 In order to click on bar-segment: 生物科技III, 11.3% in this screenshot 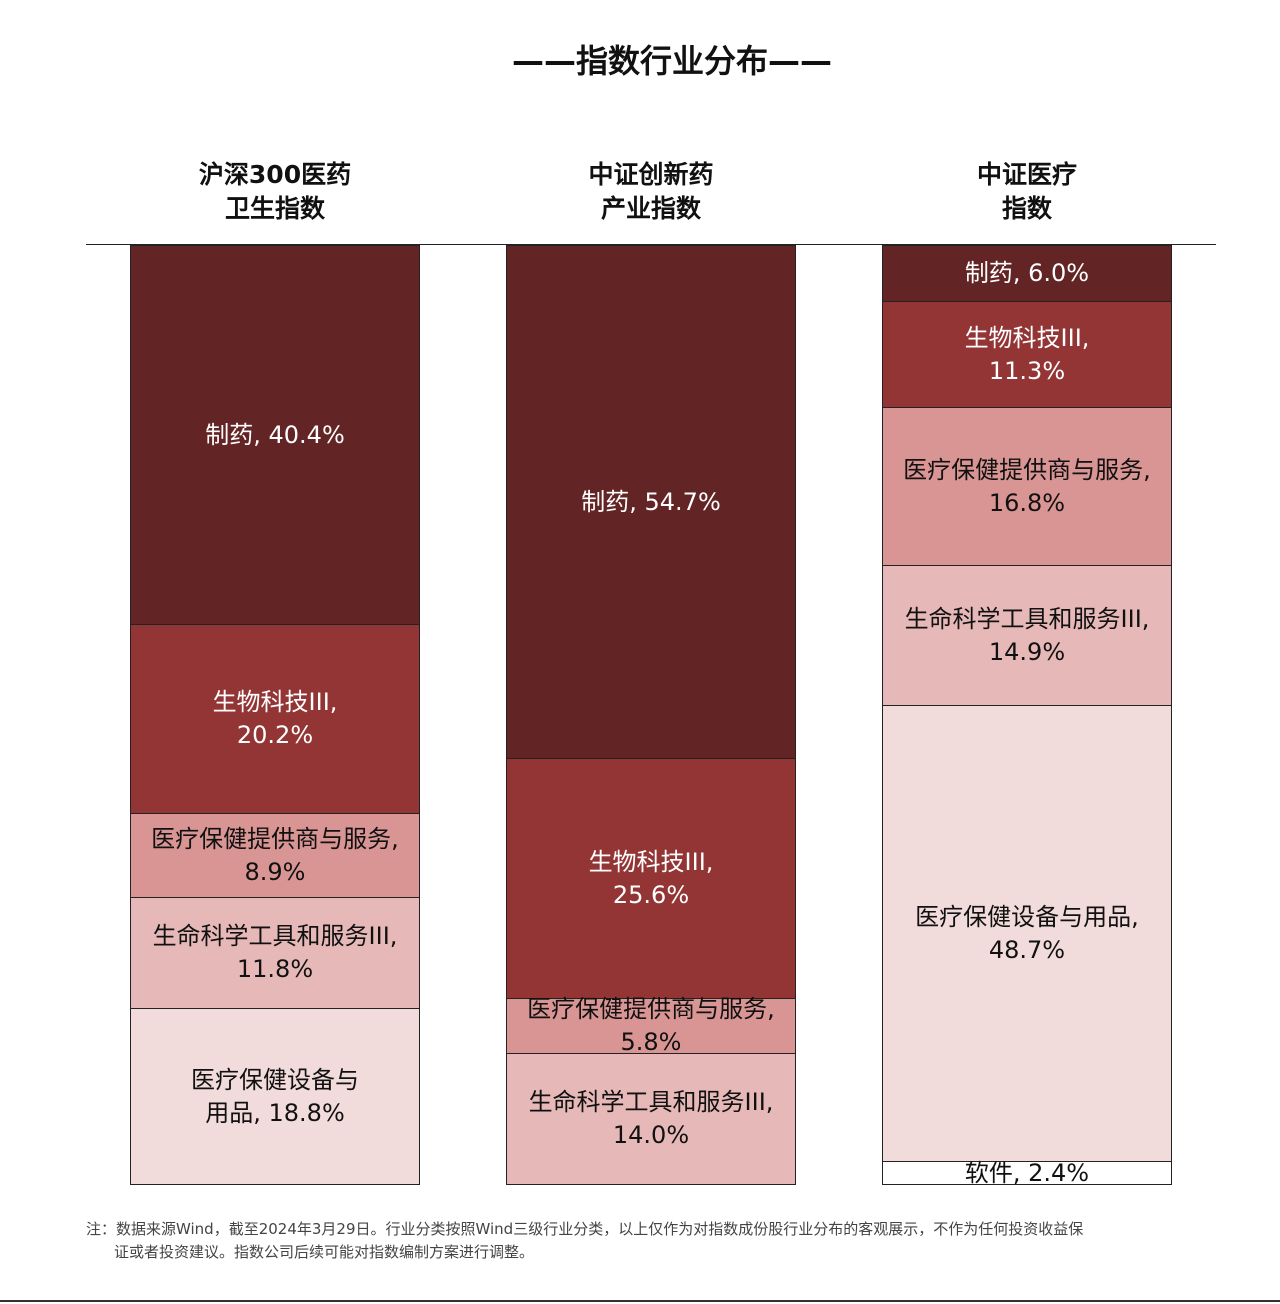, I will do `click(1027, 354)`.